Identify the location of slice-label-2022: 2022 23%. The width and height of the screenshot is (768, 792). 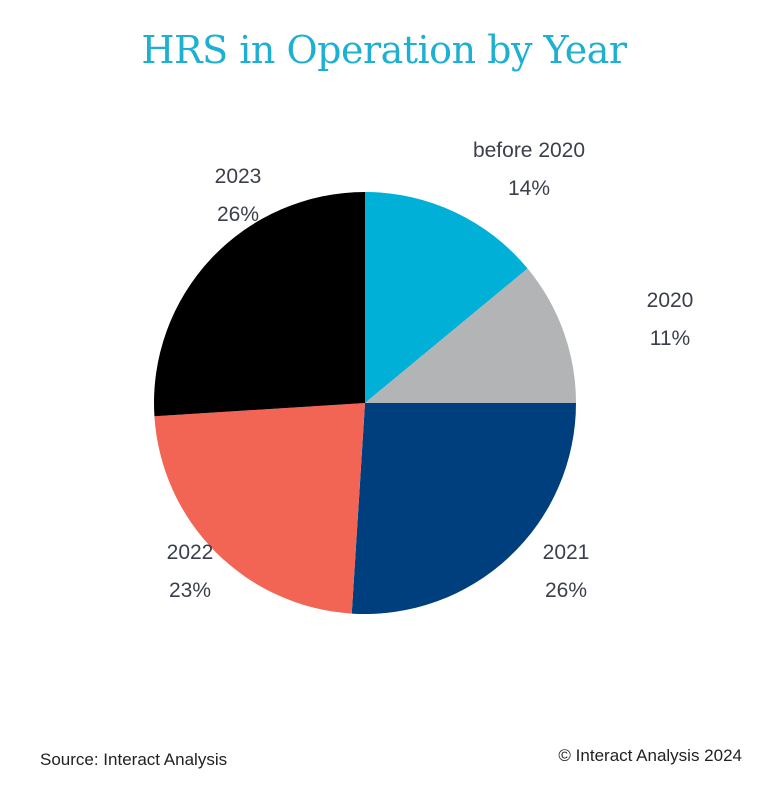
(190, 572).